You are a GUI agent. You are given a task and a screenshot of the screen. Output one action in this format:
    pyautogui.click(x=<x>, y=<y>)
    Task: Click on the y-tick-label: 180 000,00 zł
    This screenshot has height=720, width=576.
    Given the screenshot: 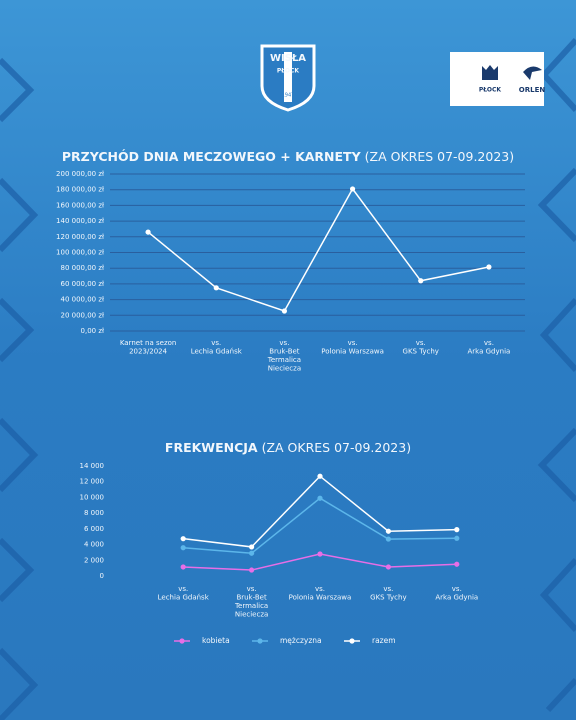 What is the action you would take?
    pyautogui.click(x=80, y=190)
    